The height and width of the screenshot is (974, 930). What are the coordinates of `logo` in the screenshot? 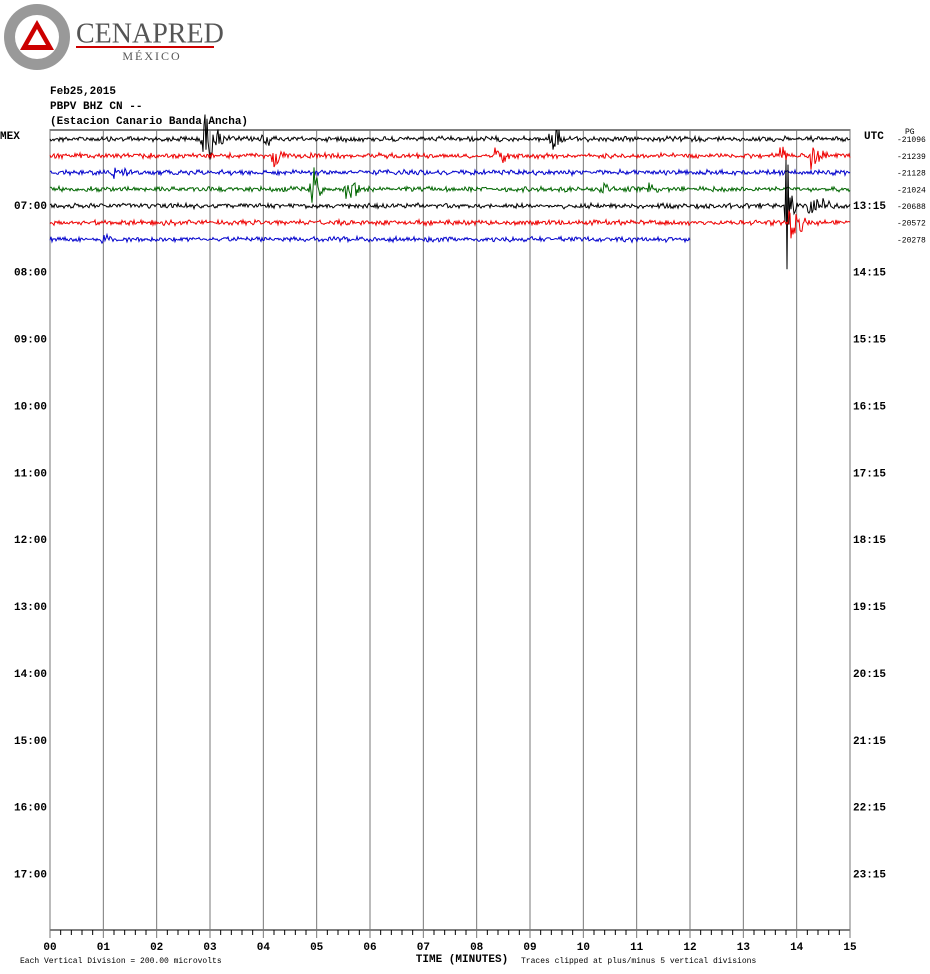 It's located at (37, 37).